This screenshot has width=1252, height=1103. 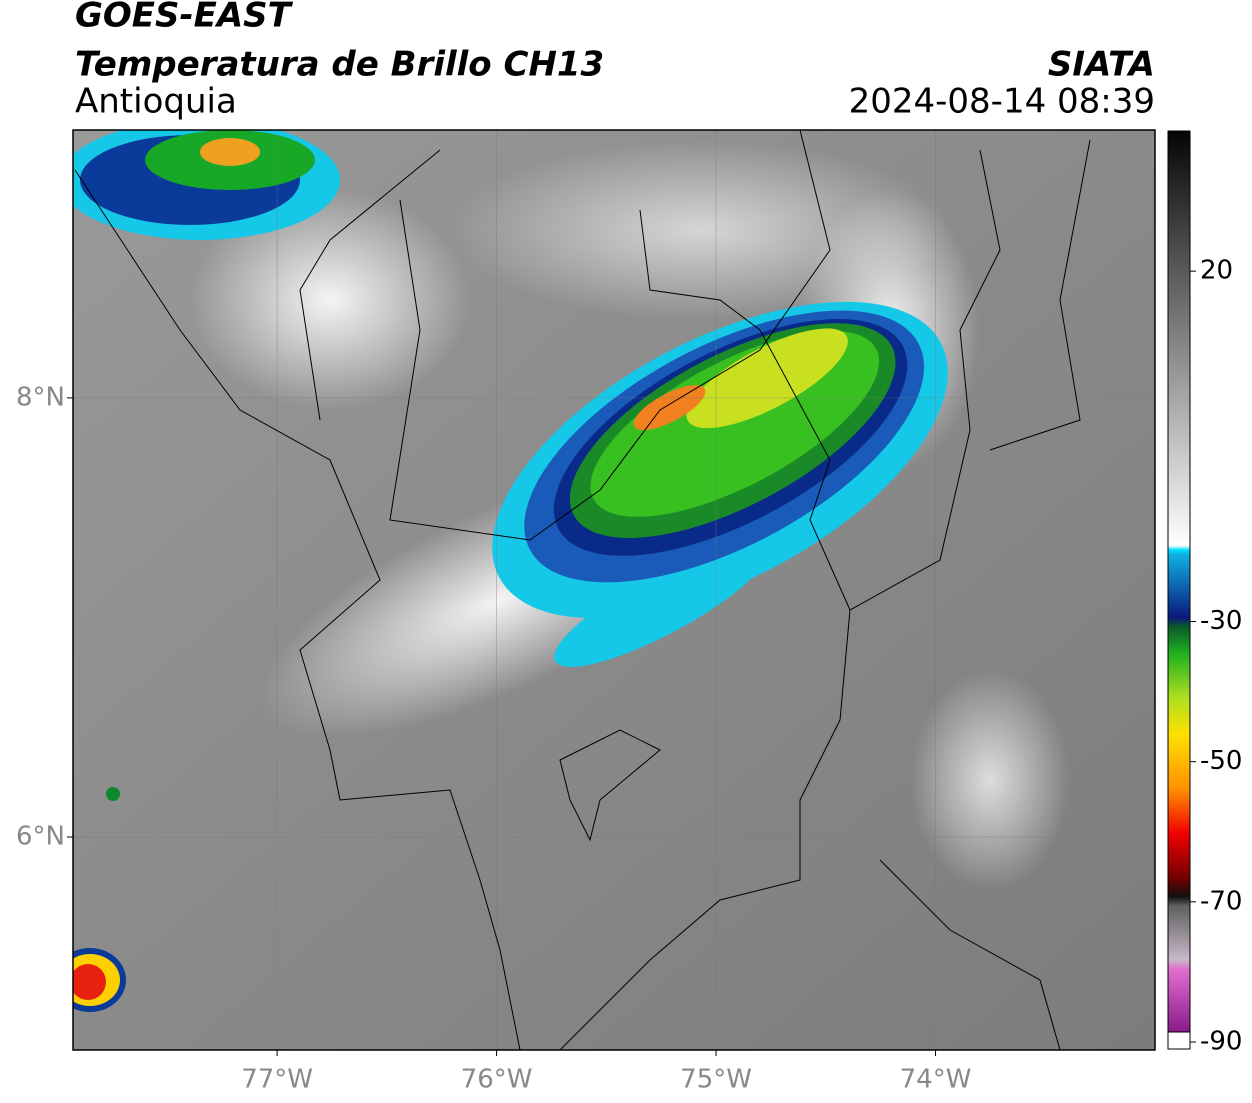 What do you see at coordinates (1221, 761) in the screenshot?
I see `colorbar-tick-label: -50` at bounding box center [1221, 761].